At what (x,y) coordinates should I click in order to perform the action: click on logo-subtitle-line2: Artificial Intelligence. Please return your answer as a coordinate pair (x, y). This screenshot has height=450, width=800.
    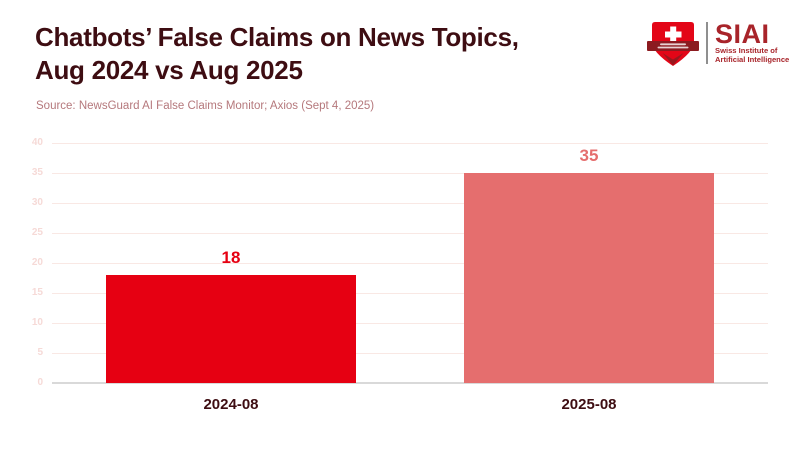
    Looking at the image, I should click on (752, 59).